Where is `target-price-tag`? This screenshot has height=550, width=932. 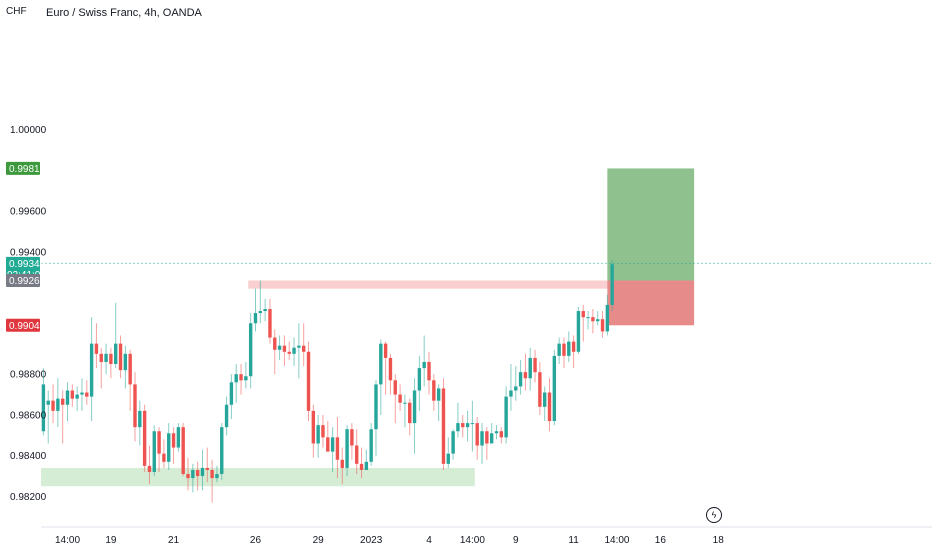 target-price-tag is located at coordinates (23, 168).